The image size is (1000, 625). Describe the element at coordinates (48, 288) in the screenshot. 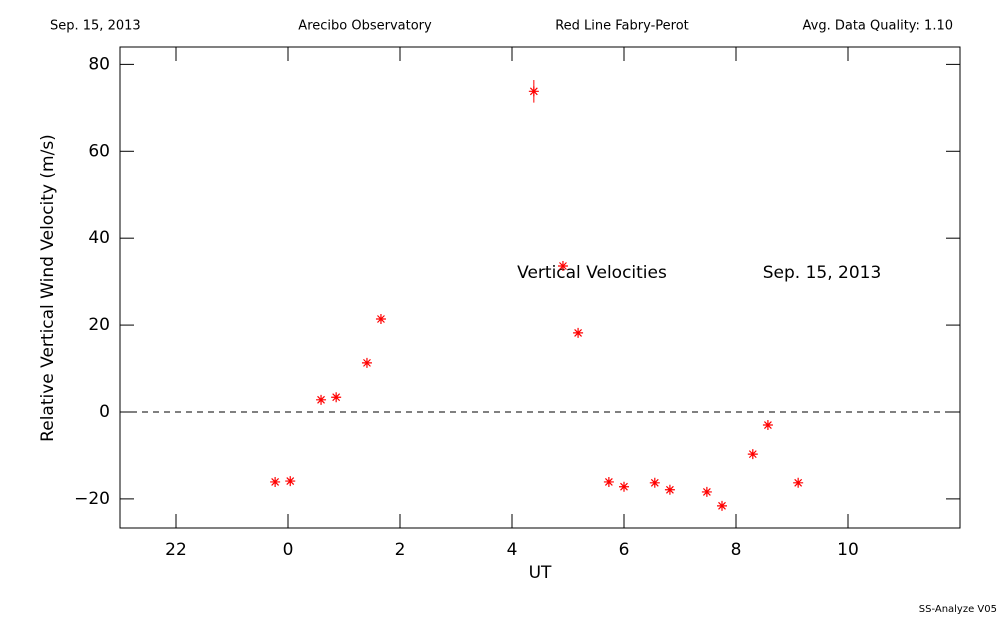

I see `y-axis-label: Relative Vertical Wind Velocity (m/s)` at that location.